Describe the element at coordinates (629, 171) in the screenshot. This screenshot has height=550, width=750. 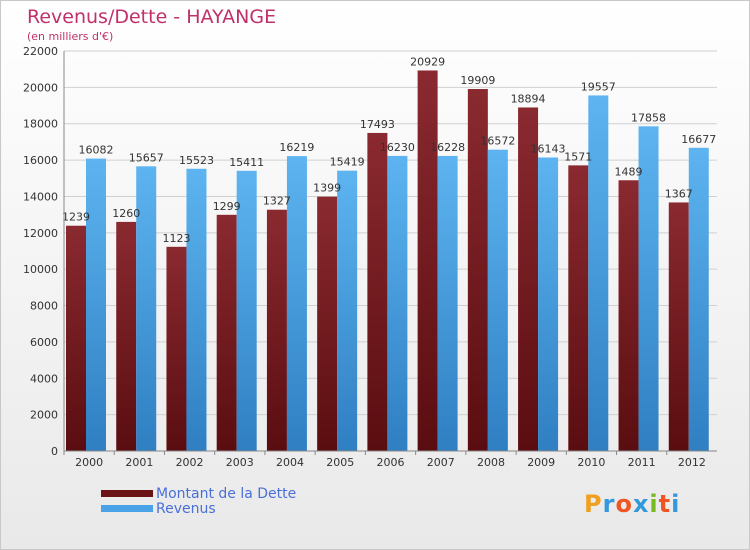
I see `data-label: 1489` at that location.